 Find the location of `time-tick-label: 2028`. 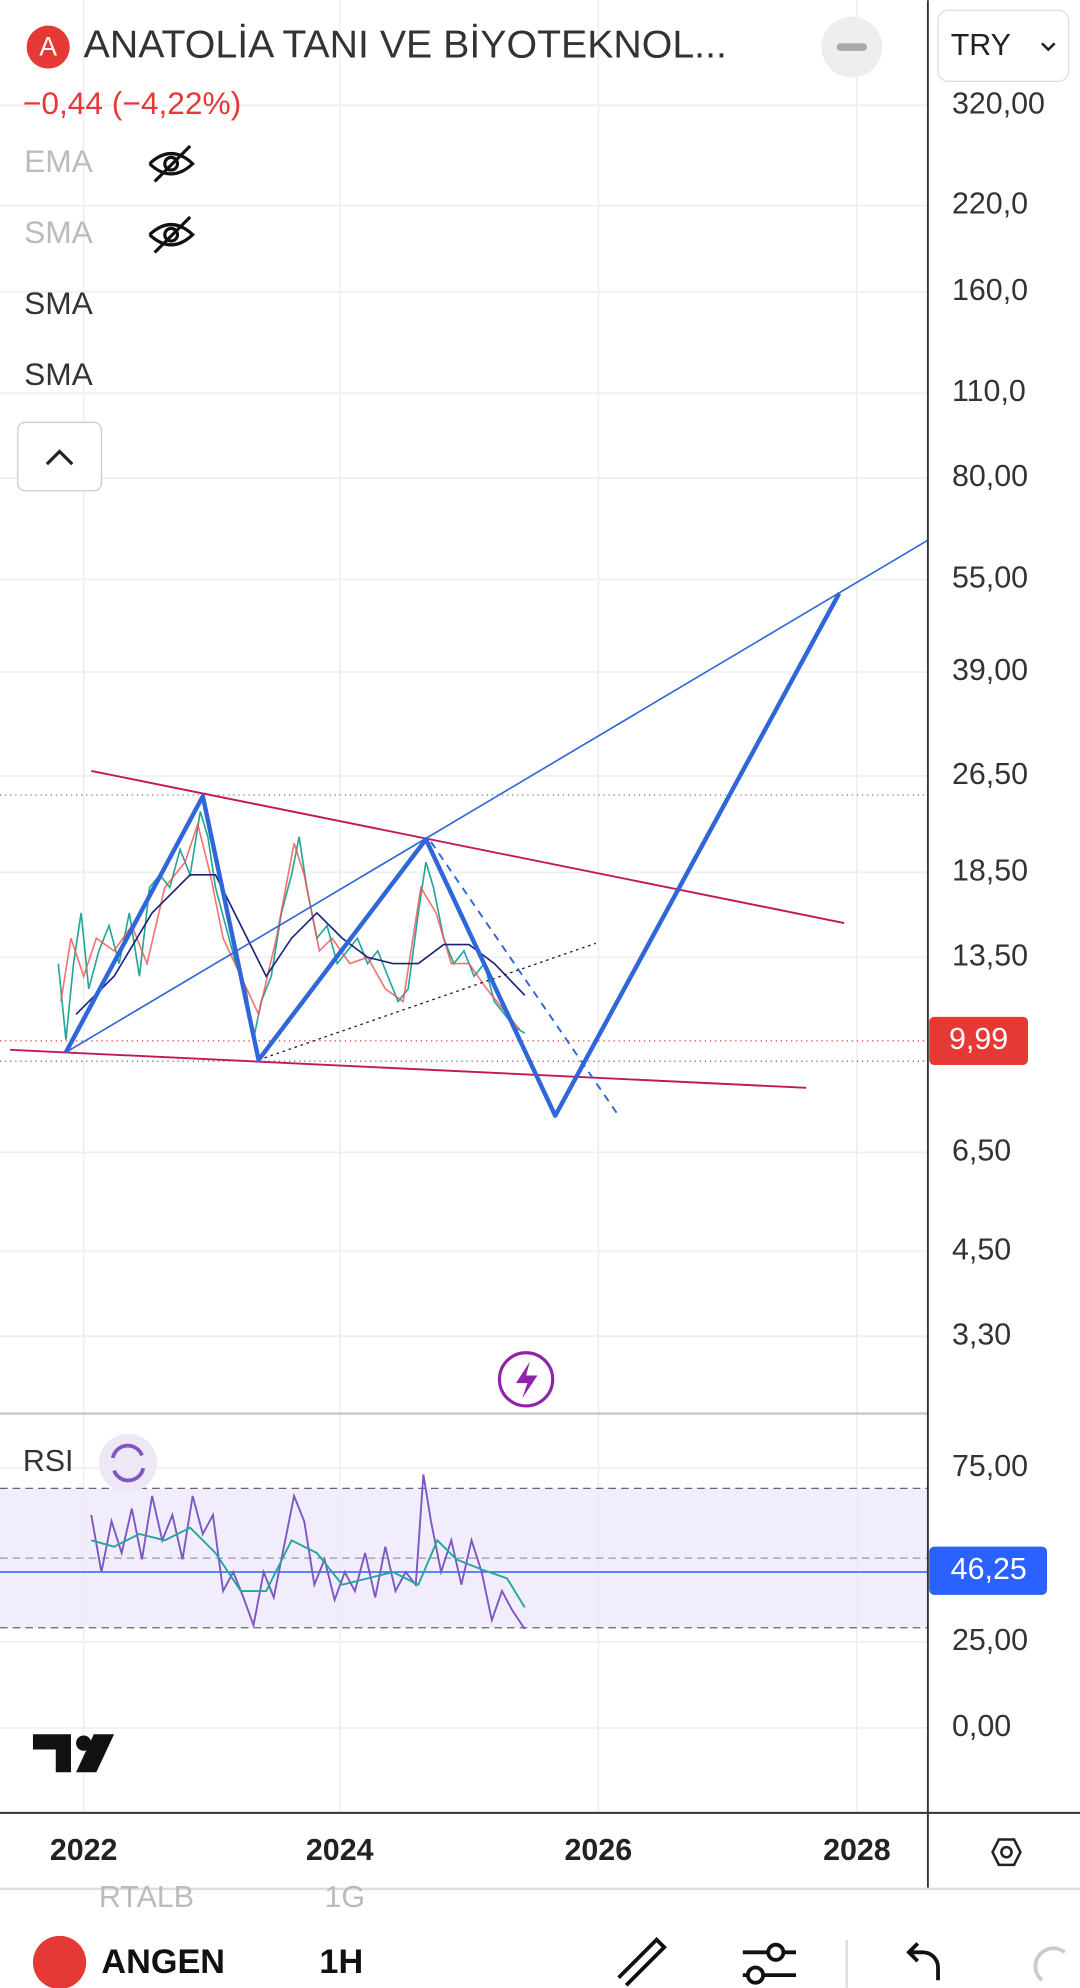

time-tick-label: 2028 is located at coordinates (857, 1850).